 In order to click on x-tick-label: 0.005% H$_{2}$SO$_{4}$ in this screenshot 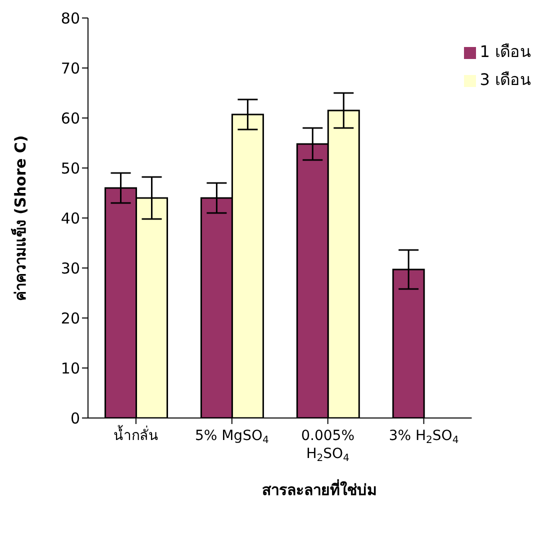, I will do `click(328, 446)`.